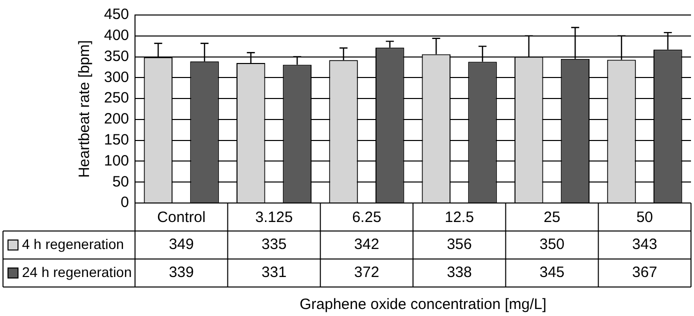  What do you see at coordinates (117, 139) in the screenshot?
I see `y-tick-label: 150` at bounding box center [117, 139].